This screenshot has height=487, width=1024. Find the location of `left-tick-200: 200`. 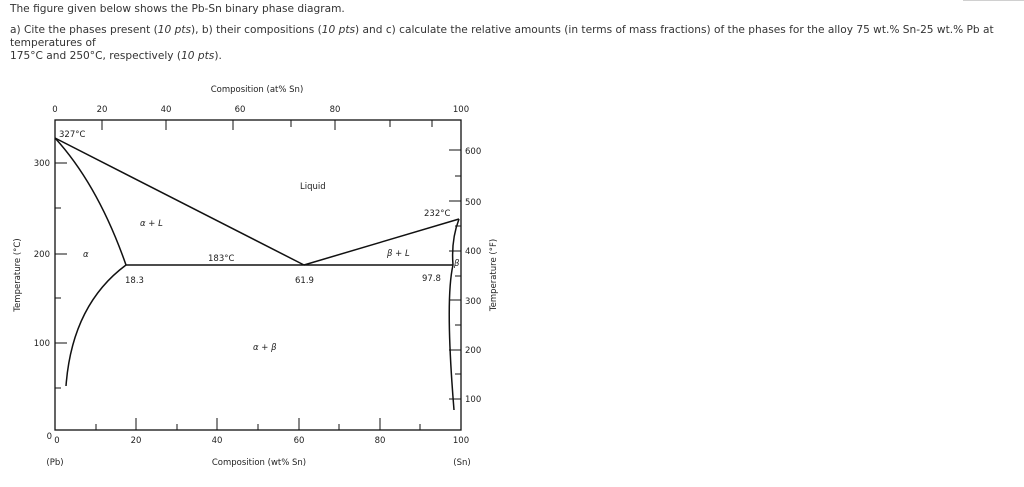

left-tick-200: 200 is located at coordinates (42, 255).